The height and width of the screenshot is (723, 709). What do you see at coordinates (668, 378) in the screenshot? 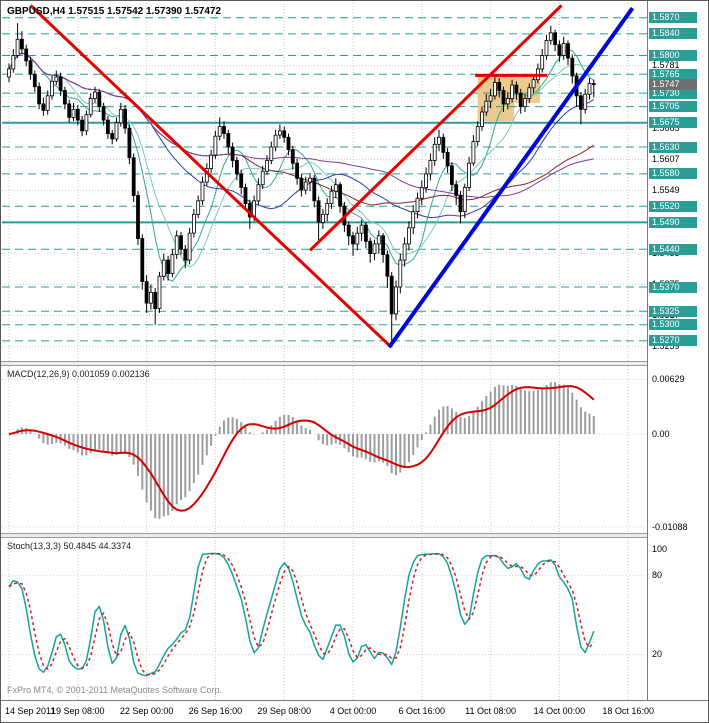
I see `macd-axis-label: 0.00629` at bounding box center [668, 378].